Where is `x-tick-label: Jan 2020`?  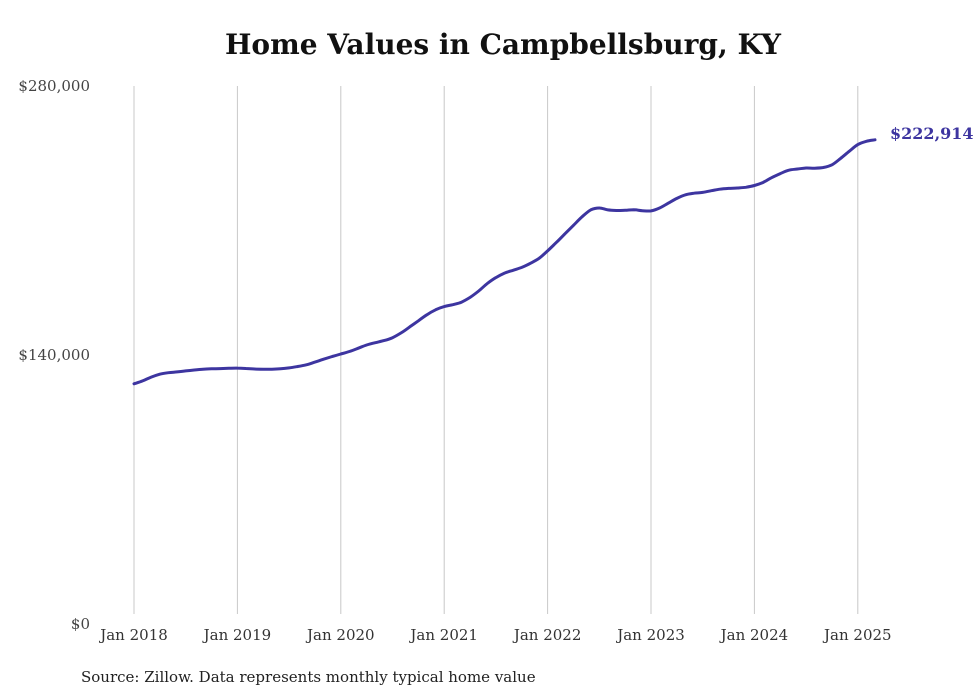
x-tick-label: Jan 2020 is located at coordinates (340, 635).